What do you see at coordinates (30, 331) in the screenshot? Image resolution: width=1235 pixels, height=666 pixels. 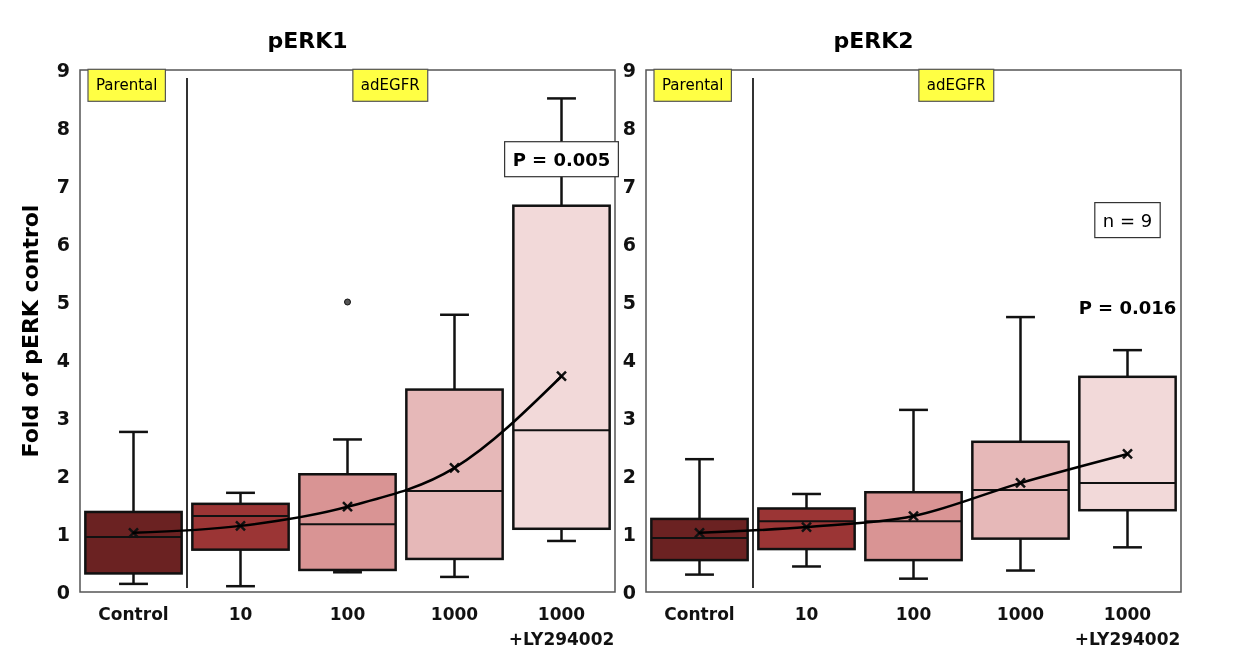 I see `y-axis-title: Fold of pERK control` at bounding box center [30, 331].